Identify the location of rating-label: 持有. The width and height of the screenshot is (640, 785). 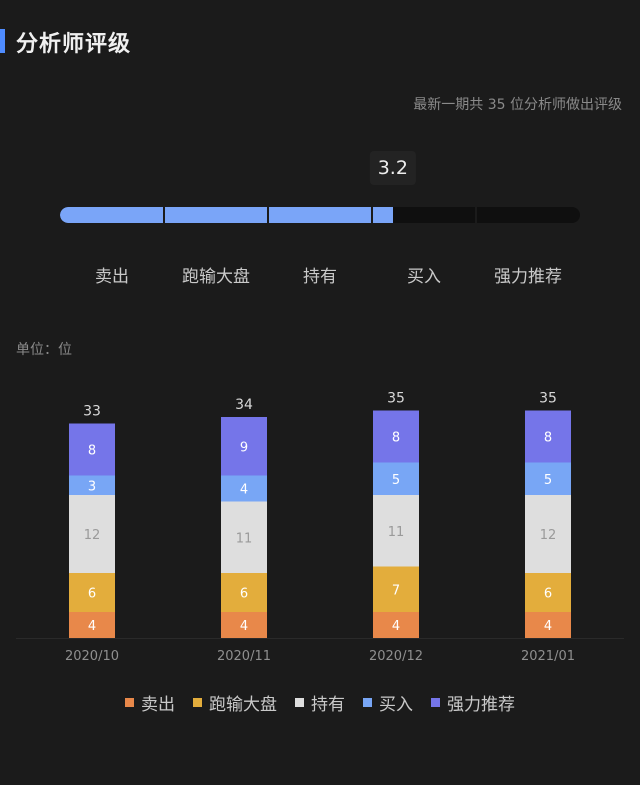
(320, 277).